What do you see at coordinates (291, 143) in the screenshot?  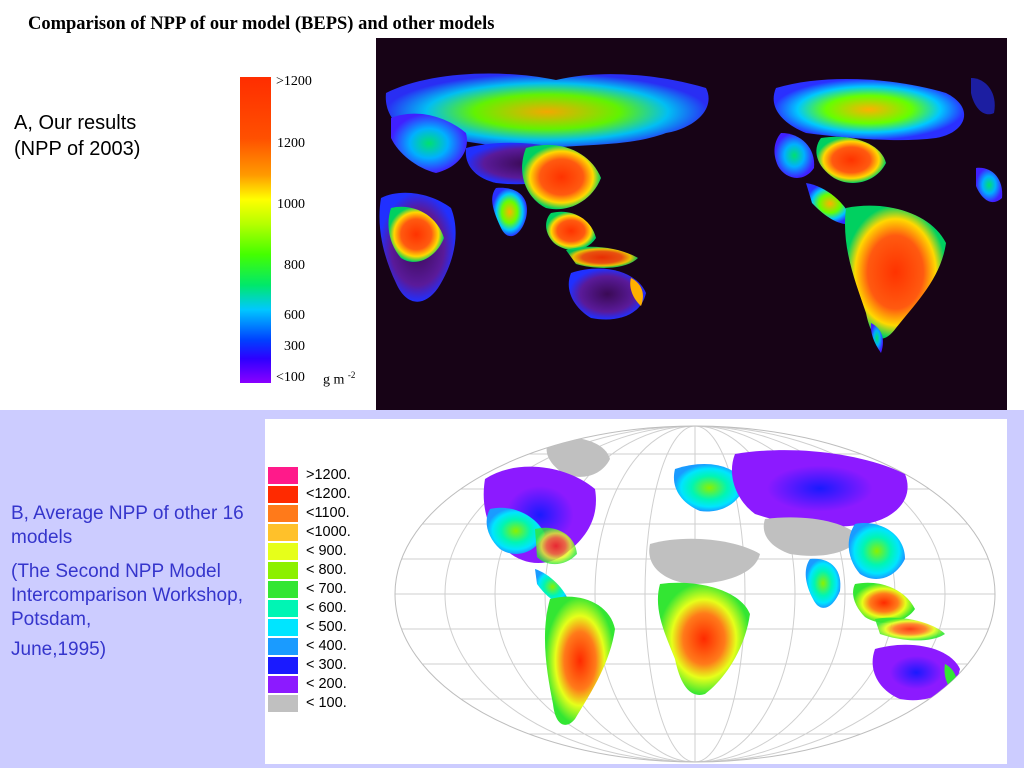 I see `colorbar-tick: 1200` at bounding box center [291, 143].